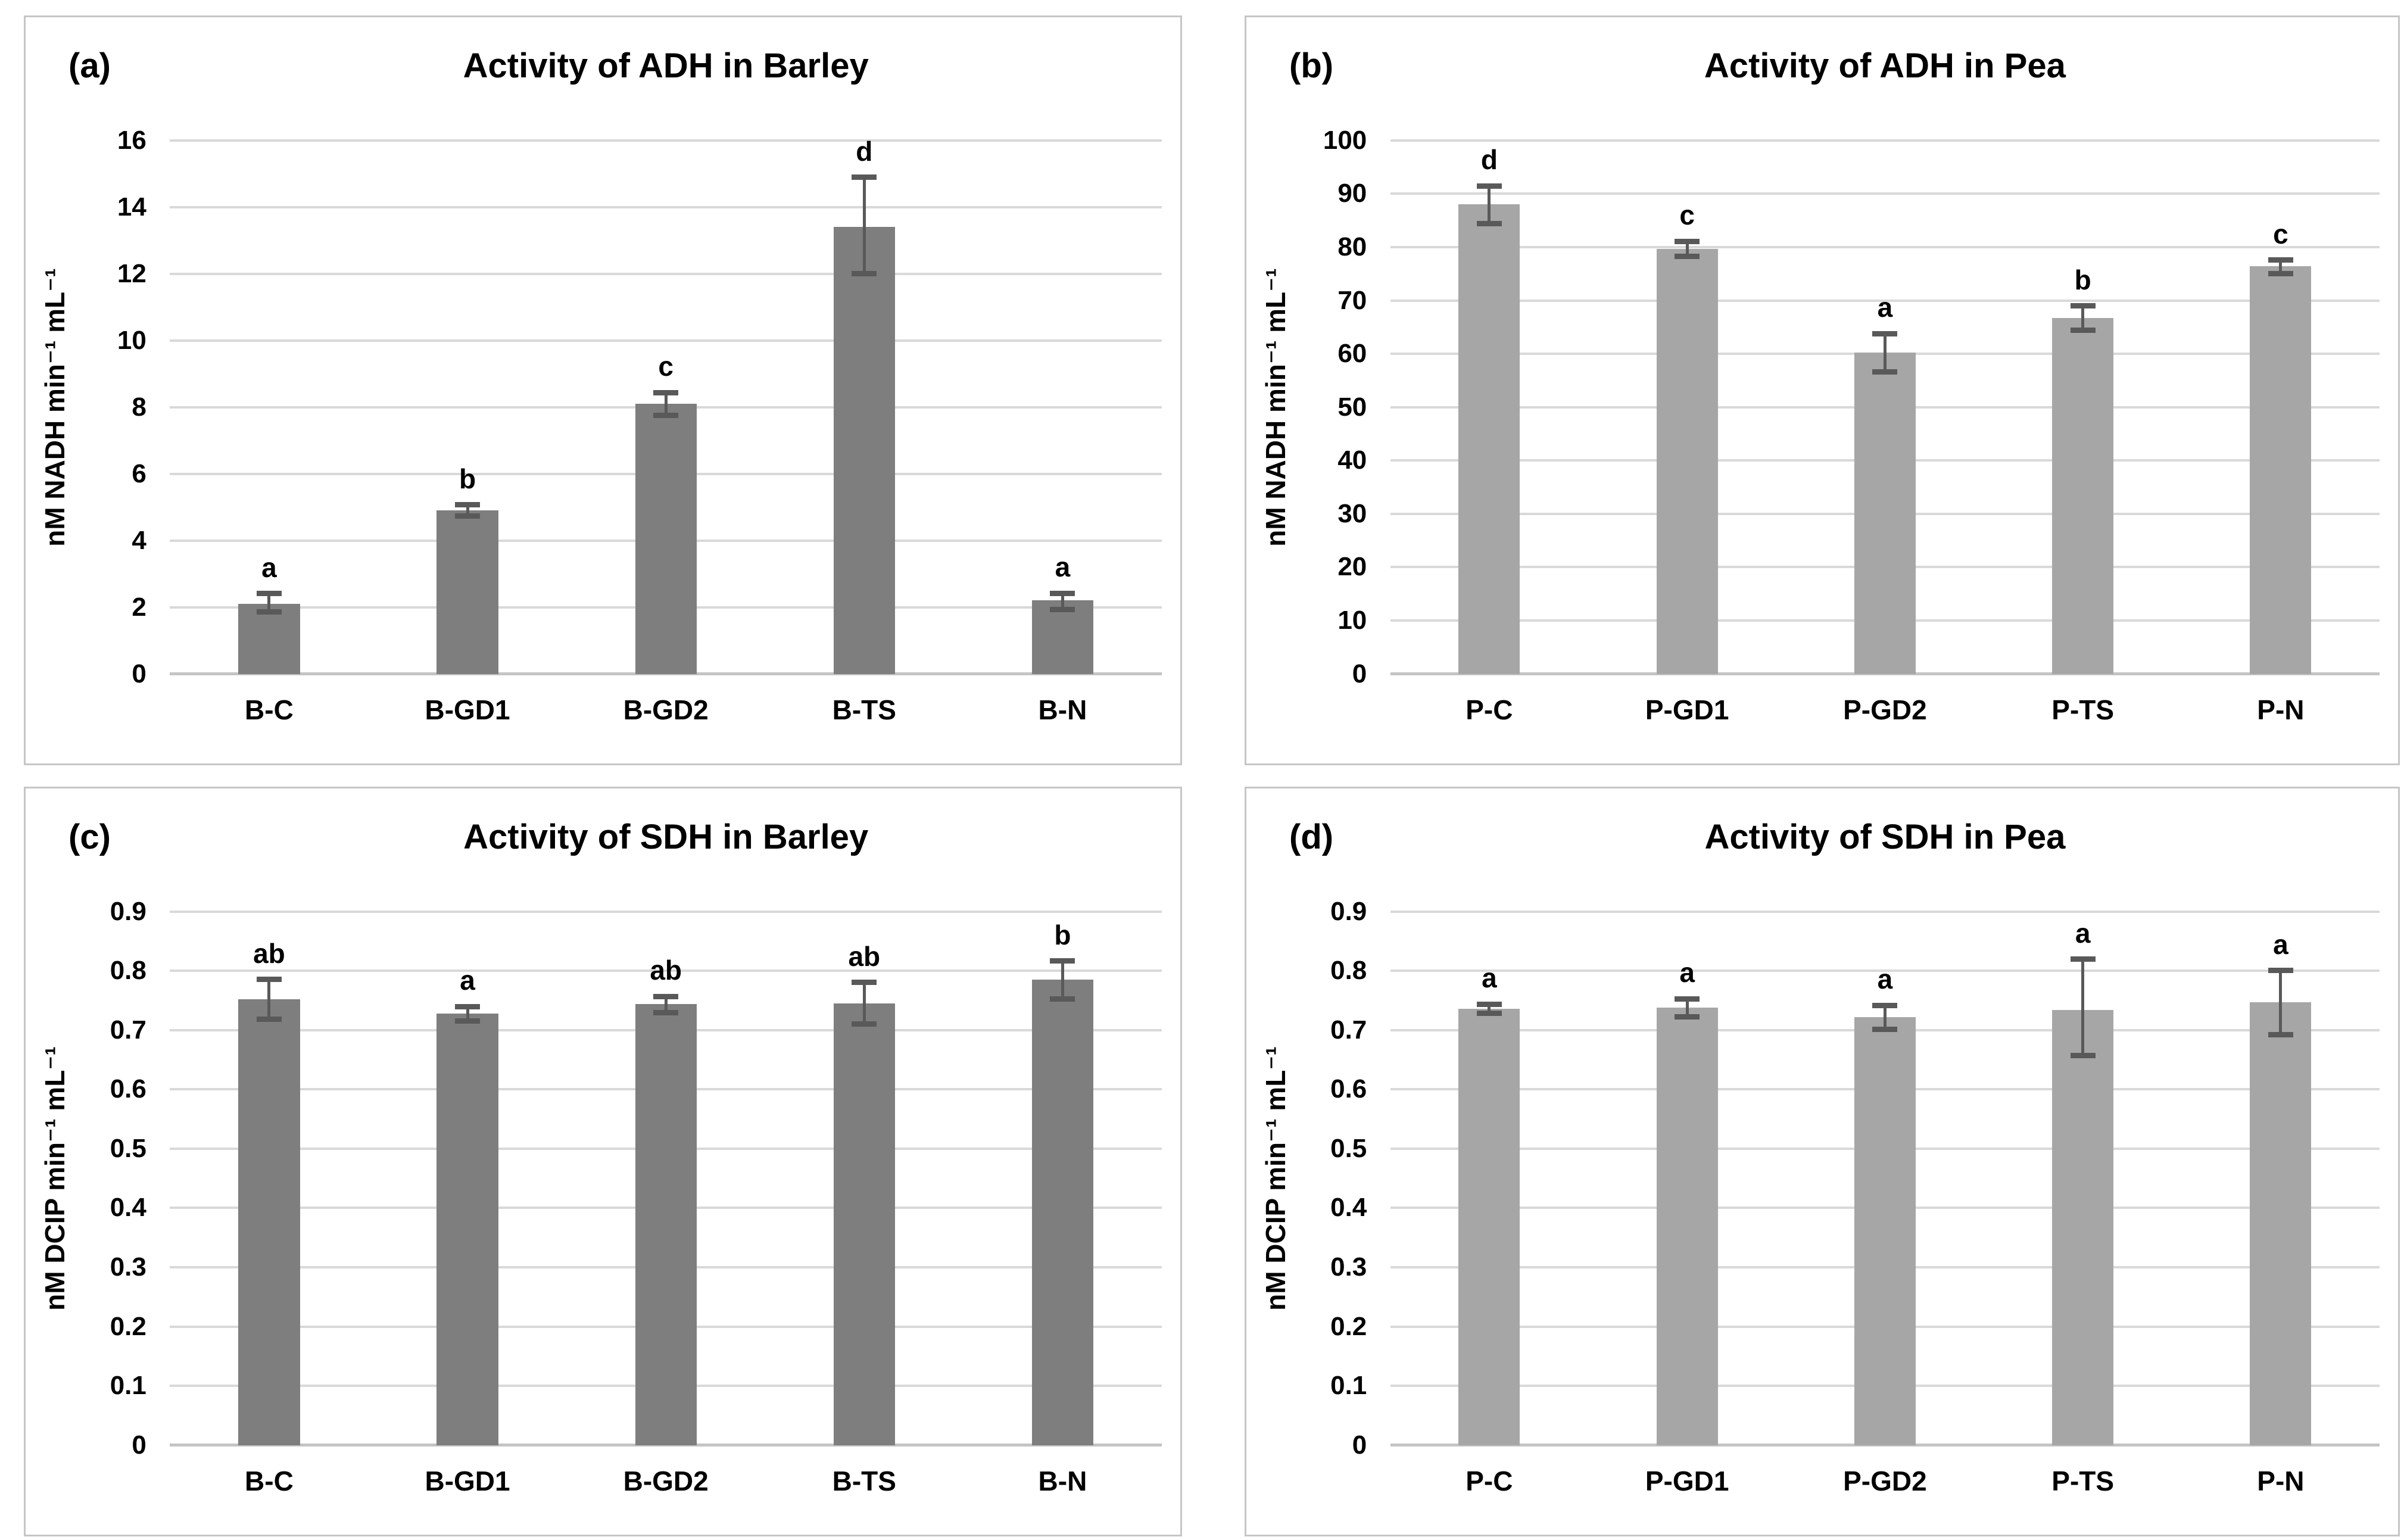  What do you see at coordinates (1345, 140) in the screenshot?
I see `y-tick-label: 100` at bounding box center [1345, 140].